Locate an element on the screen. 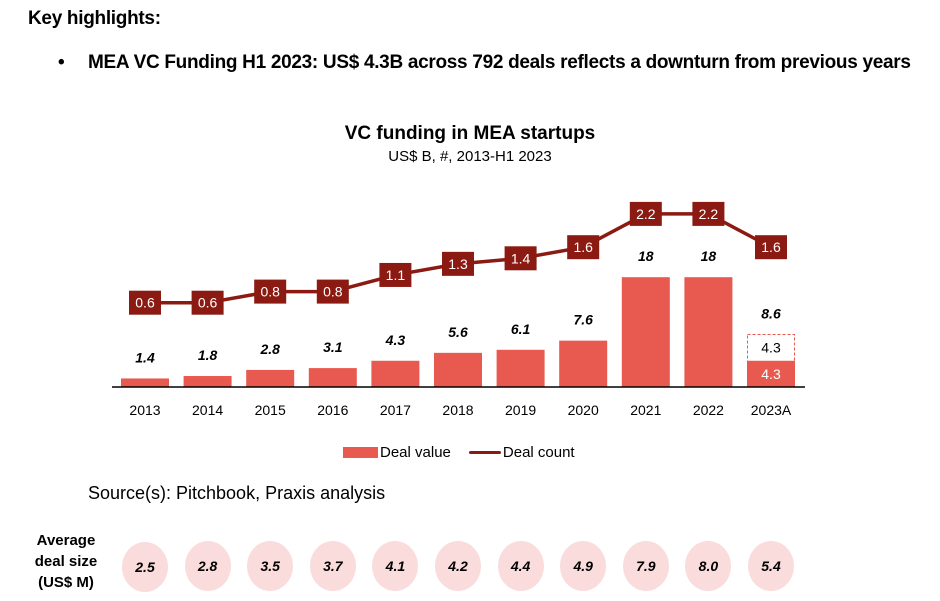 Image resolution: width=940 pixels, height=601 pixels. deal-count-label: 1.1 is located at coordinates (396, 275).